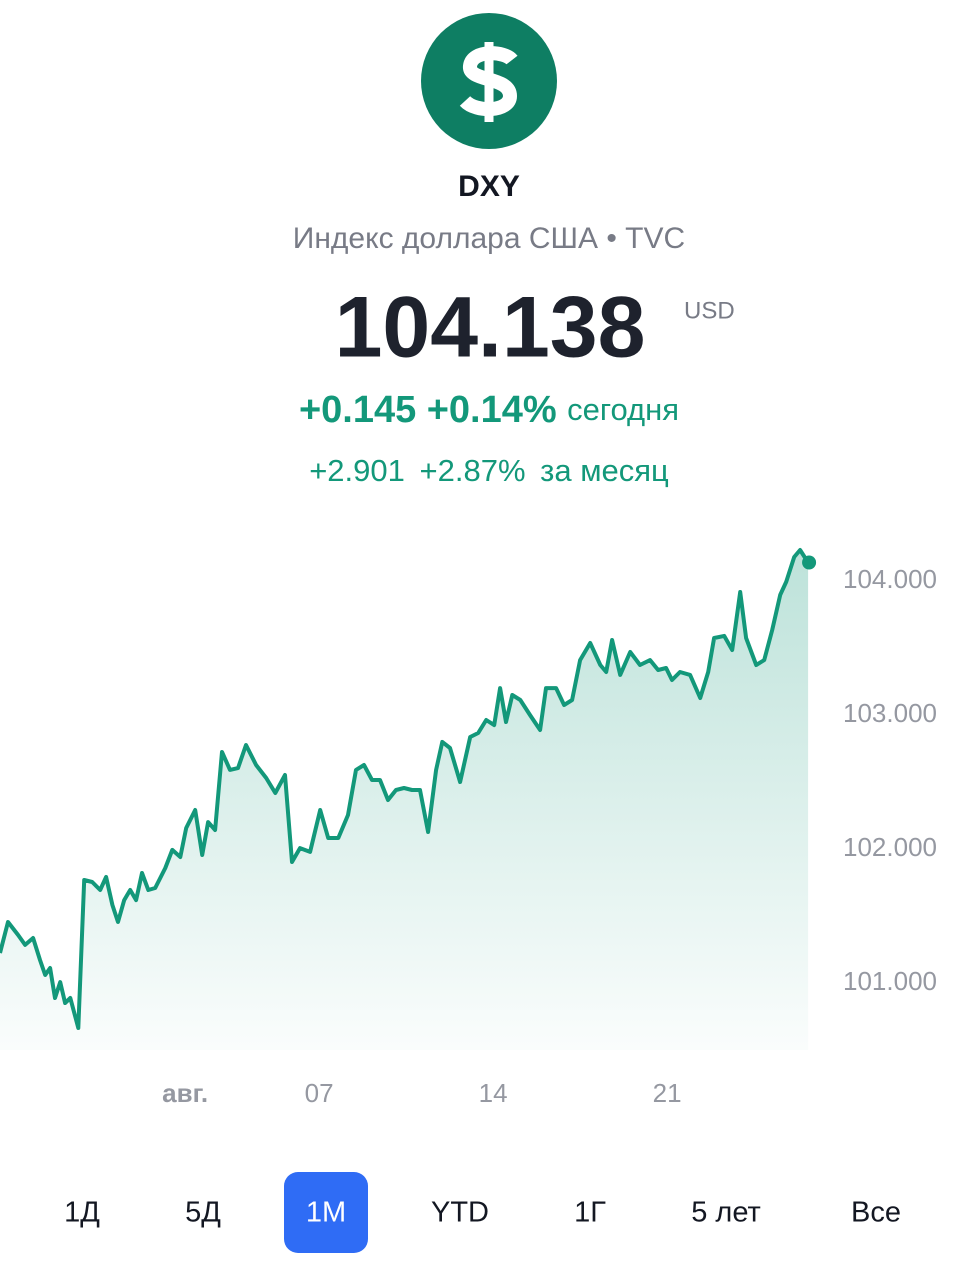 The height and width of the screenshot is (1280, 978). I want to click on month-pct: +2.87%, so click(473, 470).